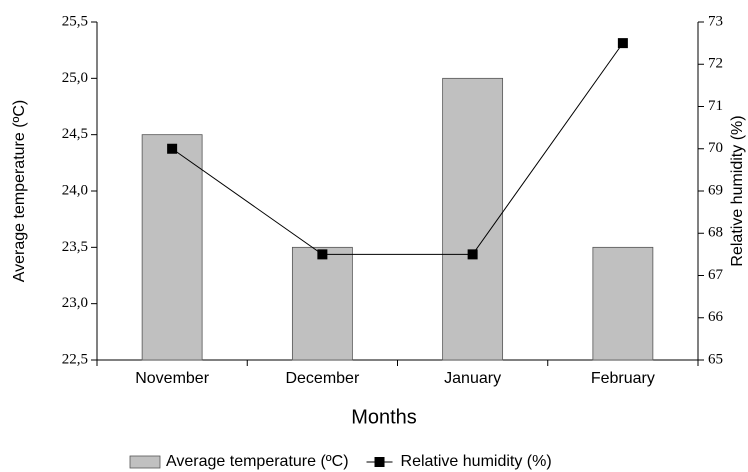 Image resolution: width=748 pixels, height=472 pixels. I want to click on x-tick-label: February, so click(623, 378).